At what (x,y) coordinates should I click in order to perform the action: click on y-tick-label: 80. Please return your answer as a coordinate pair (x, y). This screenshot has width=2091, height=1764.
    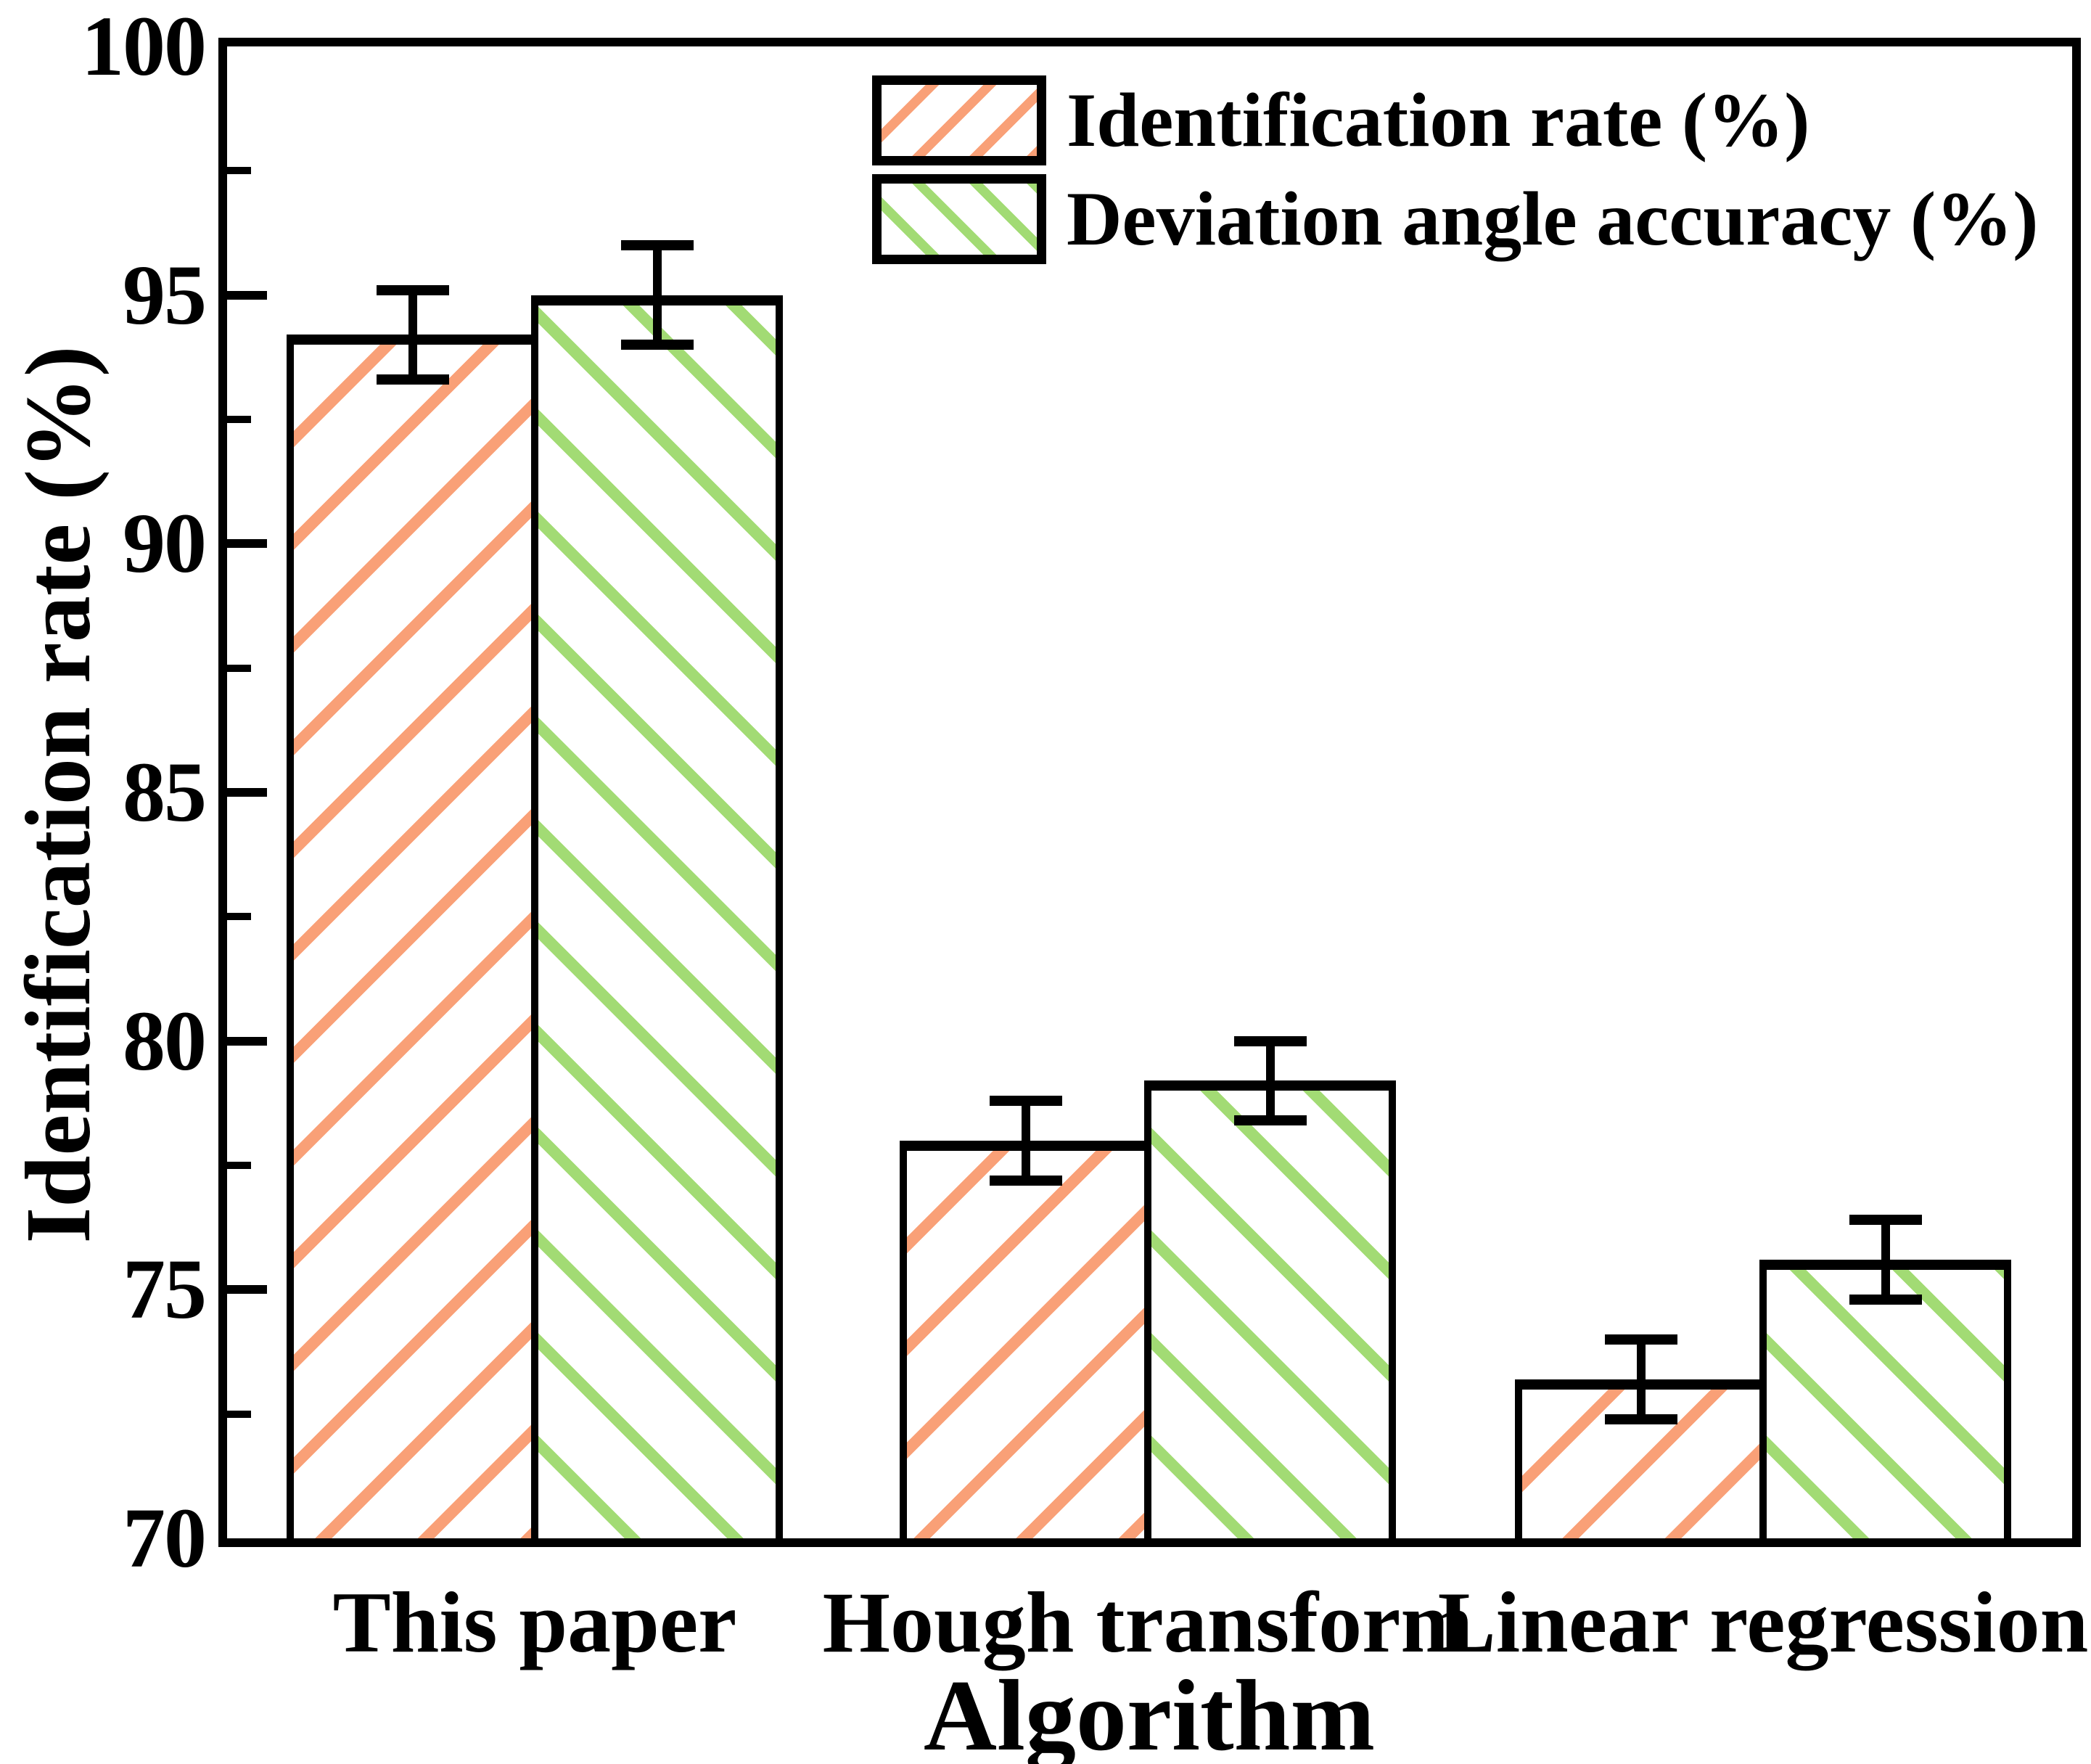
    Looking at the image, I should click on (165, 1040).